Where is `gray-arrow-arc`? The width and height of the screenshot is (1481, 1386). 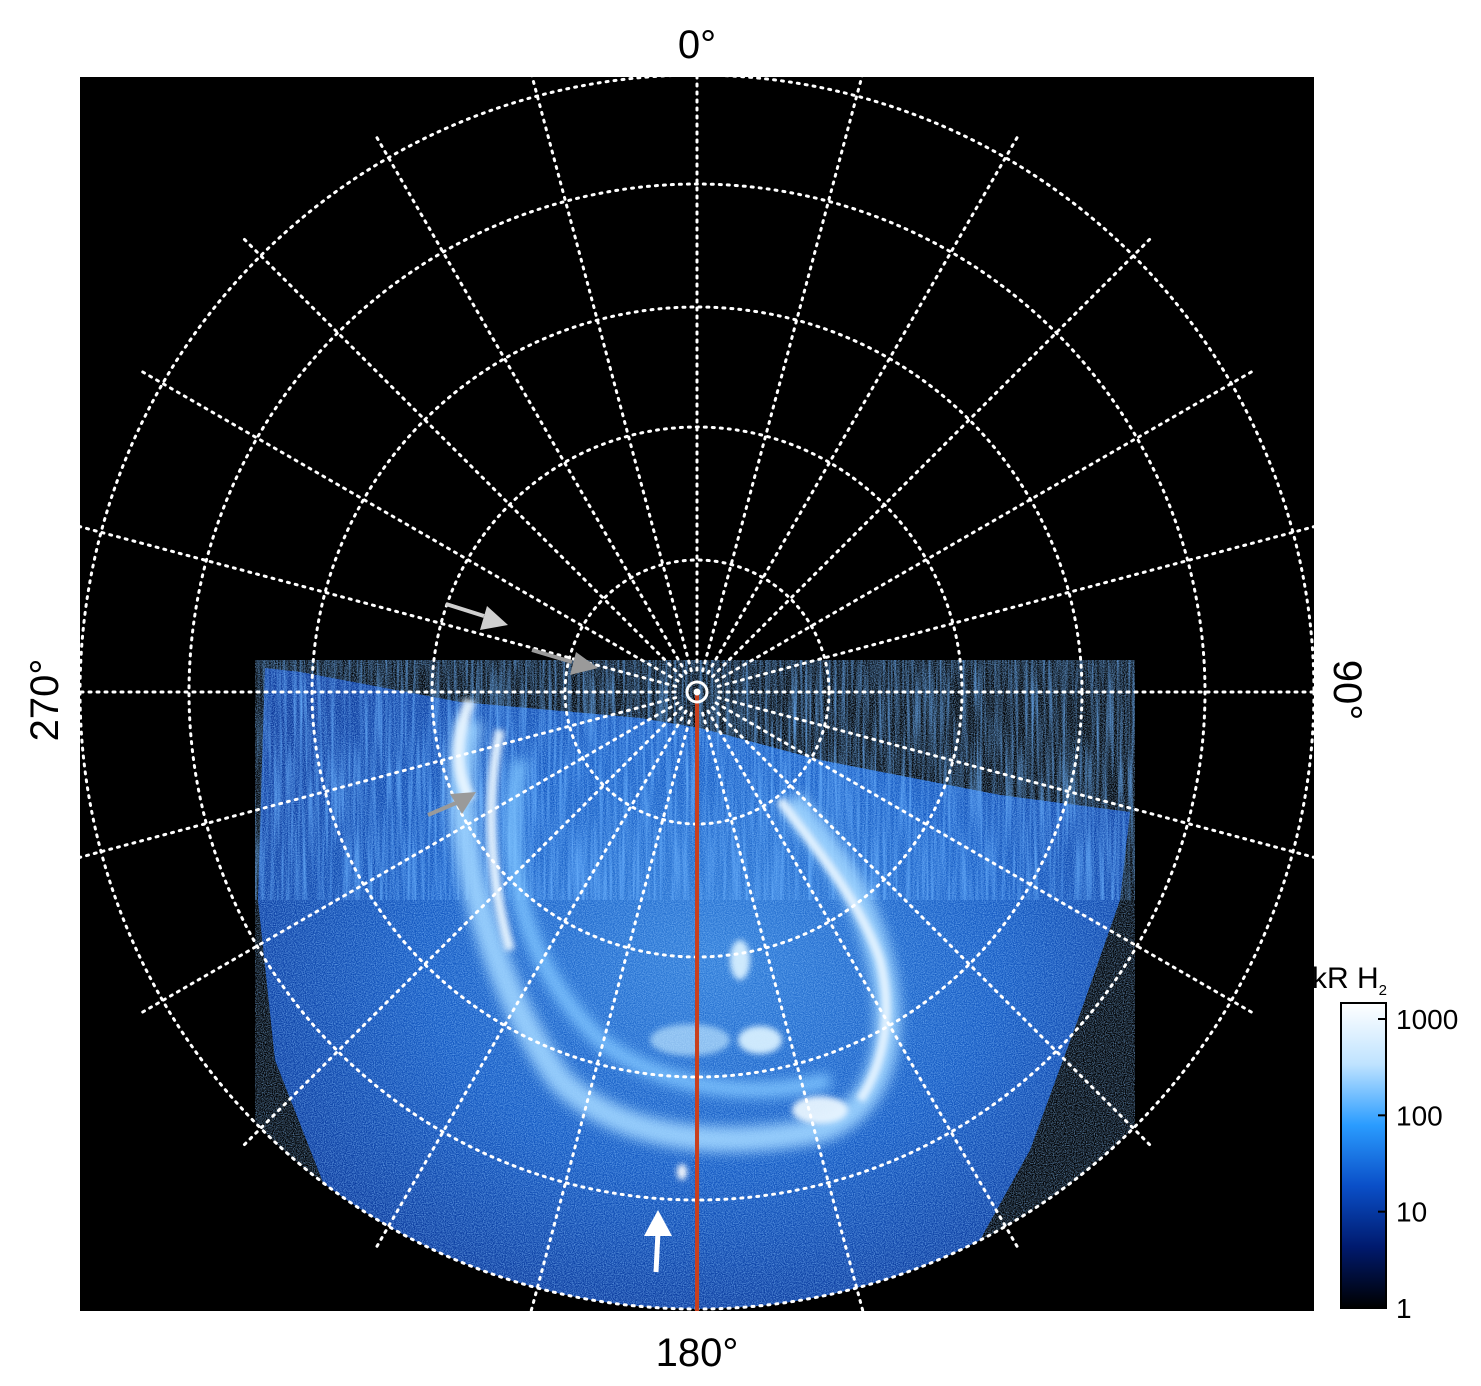
gray-arrow-arc is located at coordinates (451, 804).